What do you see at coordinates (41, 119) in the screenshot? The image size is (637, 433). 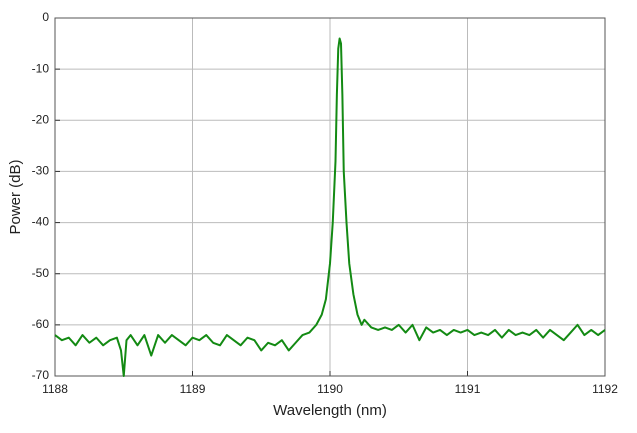 I see `y-tick-label: -20` at bounding box center [41, 119].